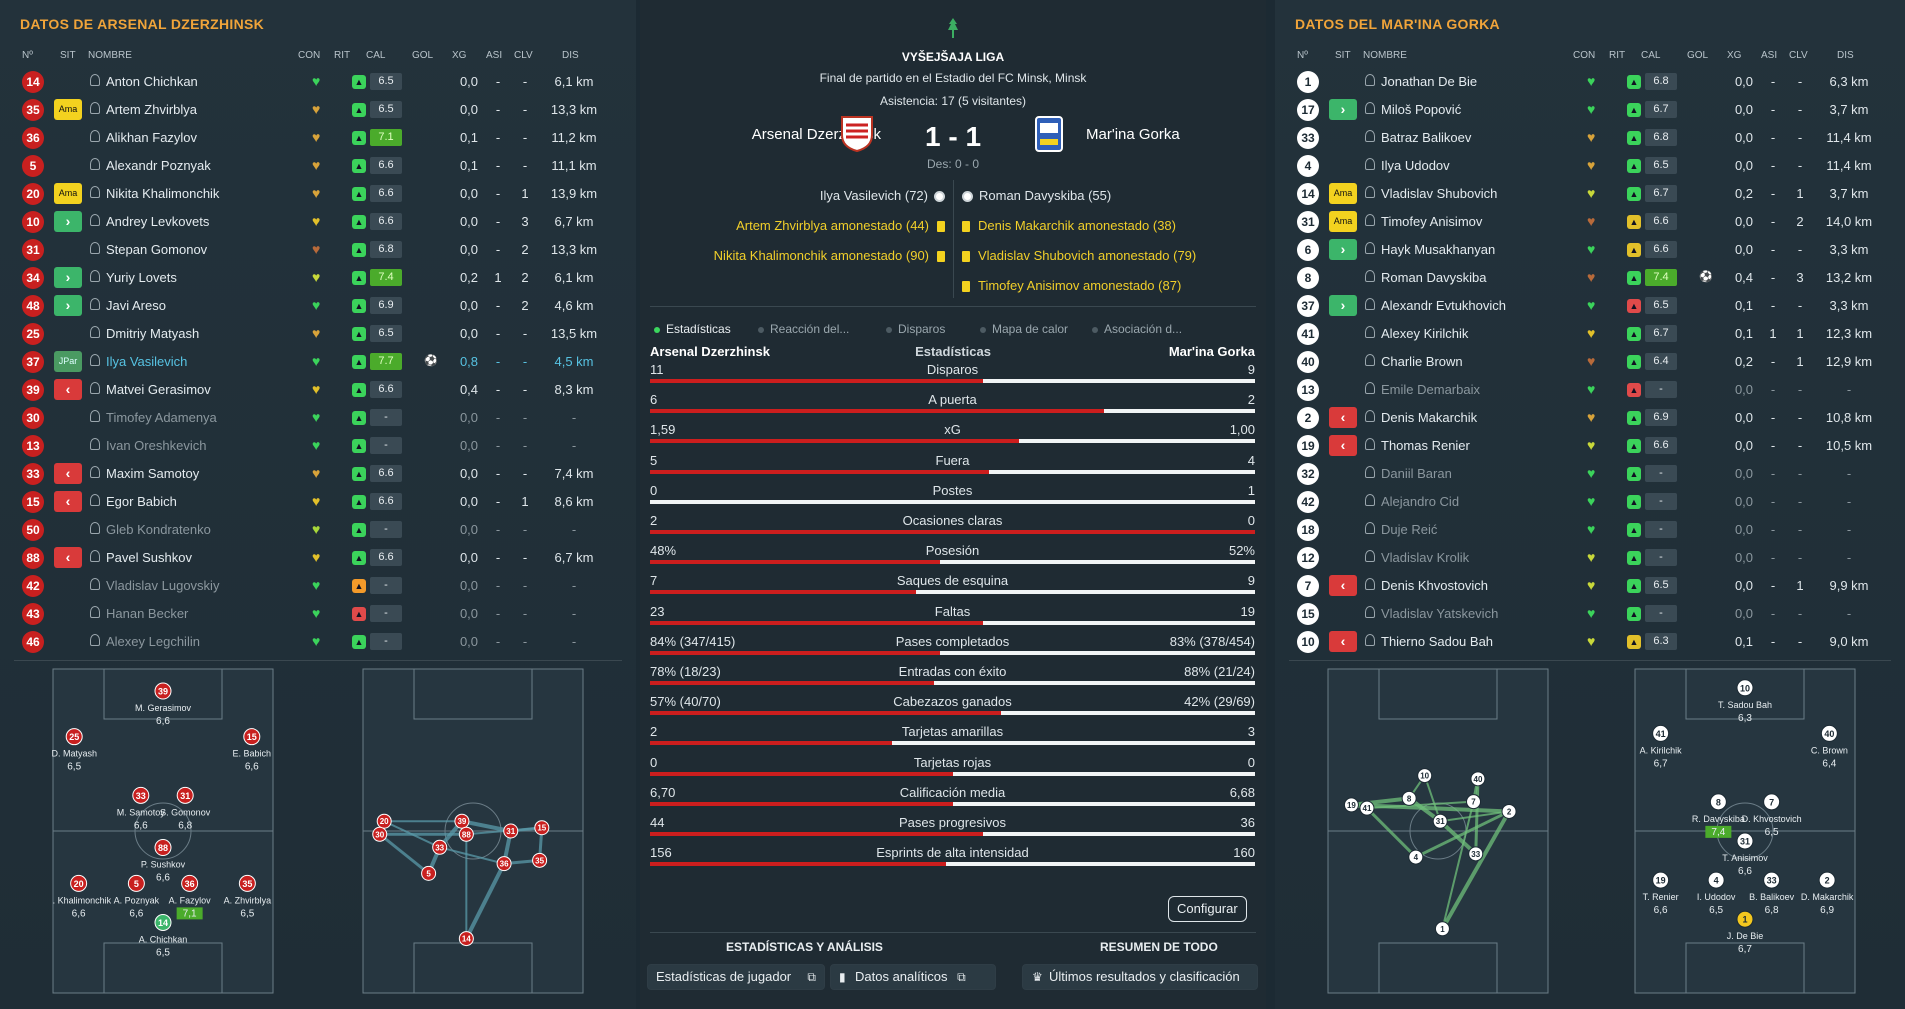 The image size is (1905, 1009). What do you see at coordinates (384, 821) in the screenshot?
I see `pass-node: 20` at bounding box center [384, 821].